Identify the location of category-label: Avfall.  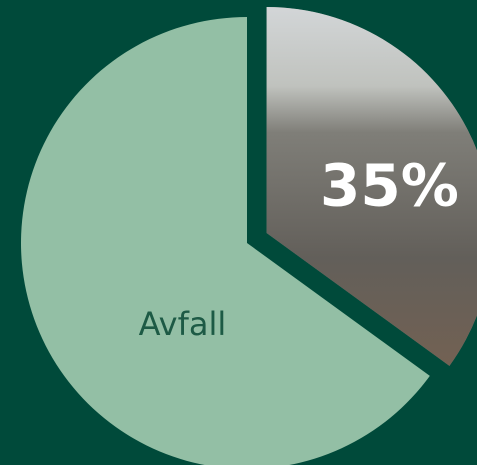
(183, 324).